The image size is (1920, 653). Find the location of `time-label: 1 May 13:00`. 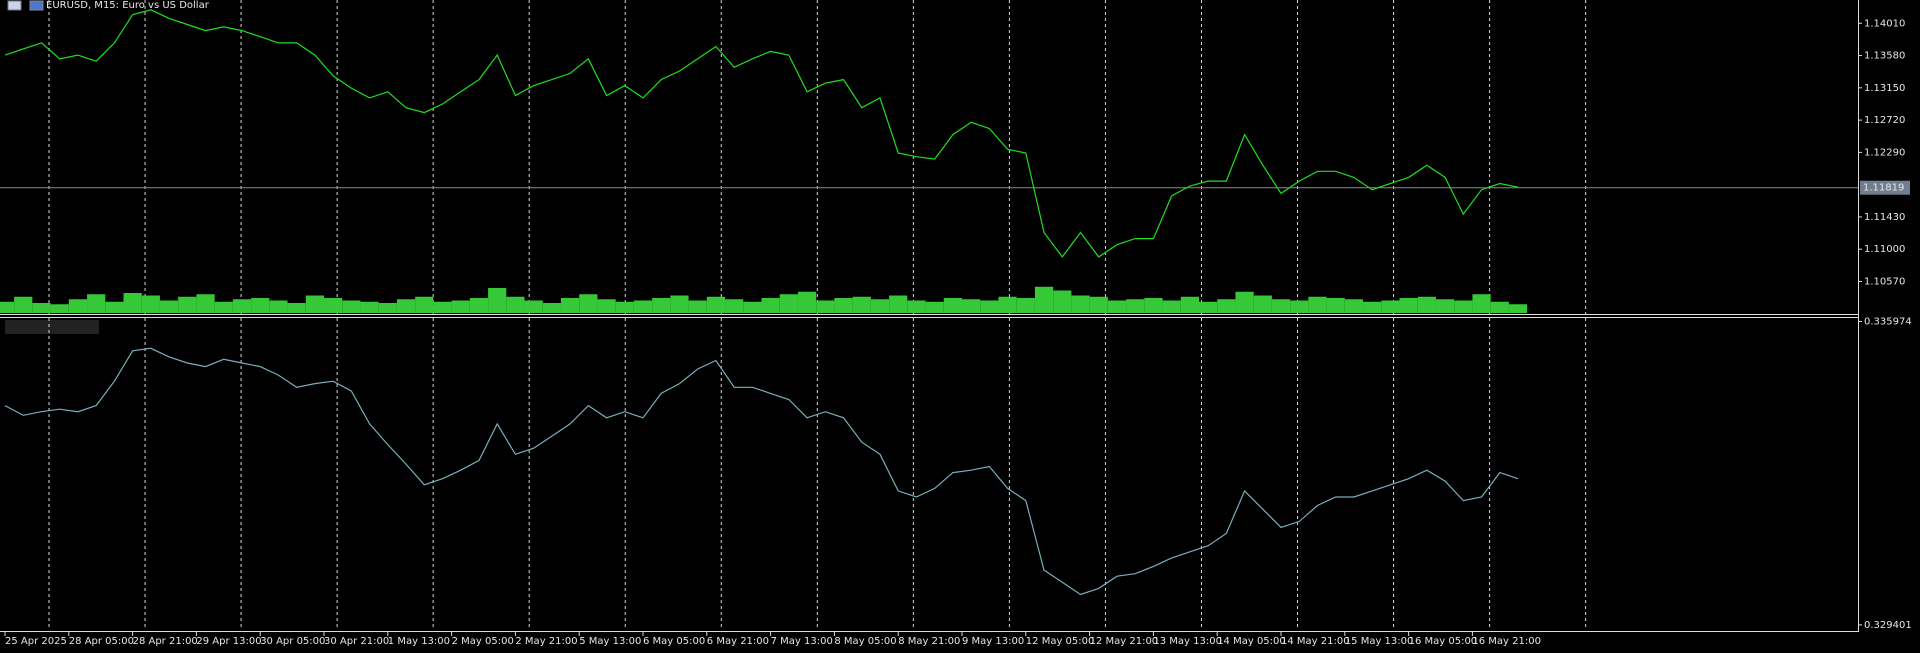

time-label: 1 May 13:00 is located at coordinates (419, 641).